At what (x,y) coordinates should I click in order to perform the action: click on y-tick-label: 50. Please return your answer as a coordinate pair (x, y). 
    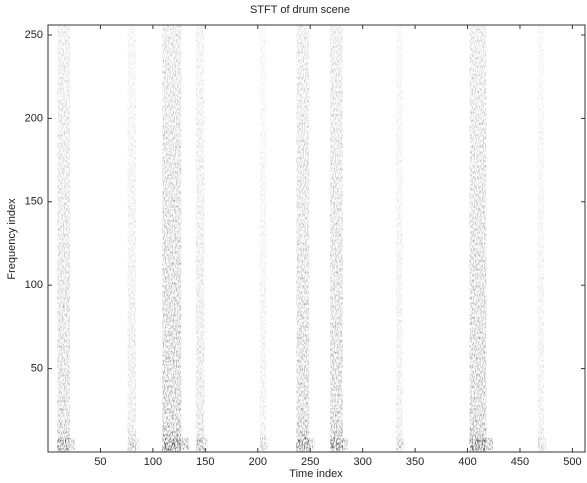
    Looking at the image, I should click on (37, 369).